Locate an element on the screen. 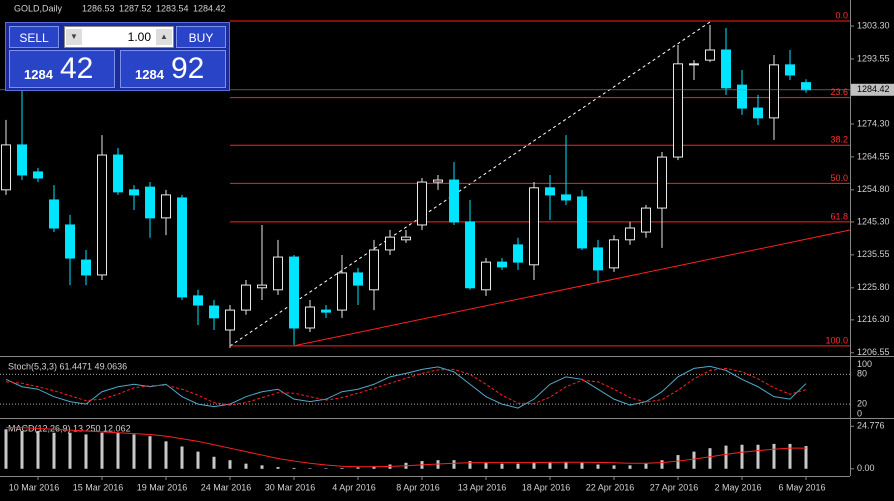  y-tick-label: 1293.55 is located at coordinates (873, 58).